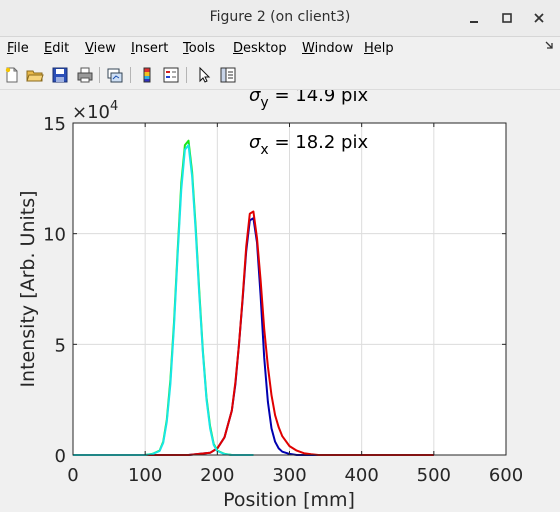 This screenshot has width=560, height=512. What do you see at coordinates (133, 48) in the screenshot?
I see `menu-insert-accel: I` at bounding box center [133, 48].